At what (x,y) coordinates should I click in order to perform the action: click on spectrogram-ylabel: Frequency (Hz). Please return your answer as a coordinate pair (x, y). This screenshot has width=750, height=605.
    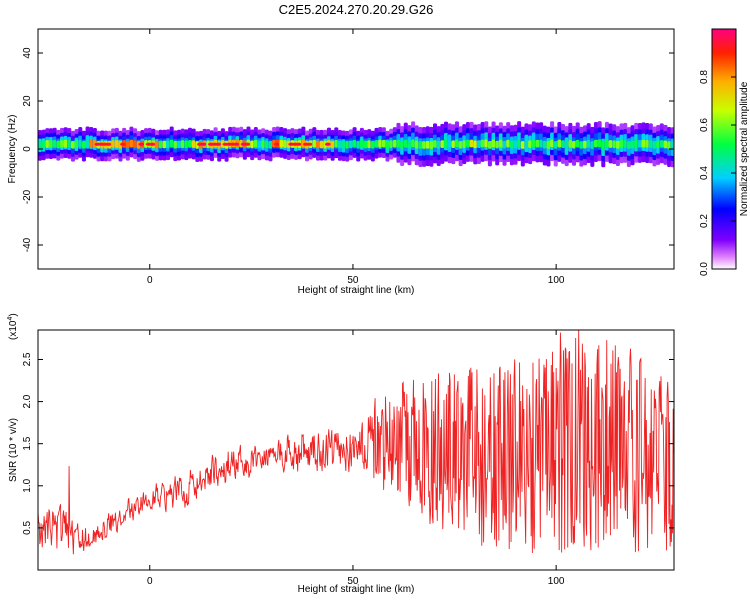
    Looking at the image, I should click on (12, 149).